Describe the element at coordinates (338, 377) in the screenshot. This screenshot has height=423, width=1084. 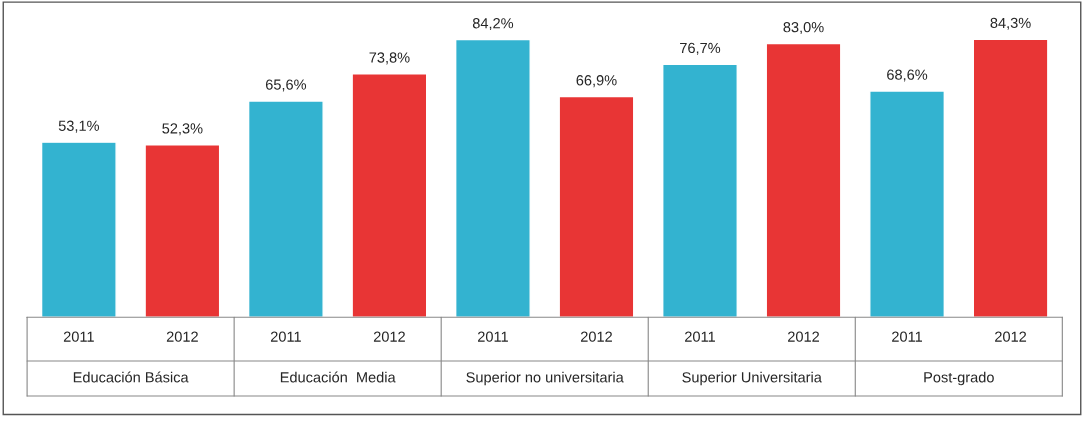
I see `text: Educación Media` at that location.